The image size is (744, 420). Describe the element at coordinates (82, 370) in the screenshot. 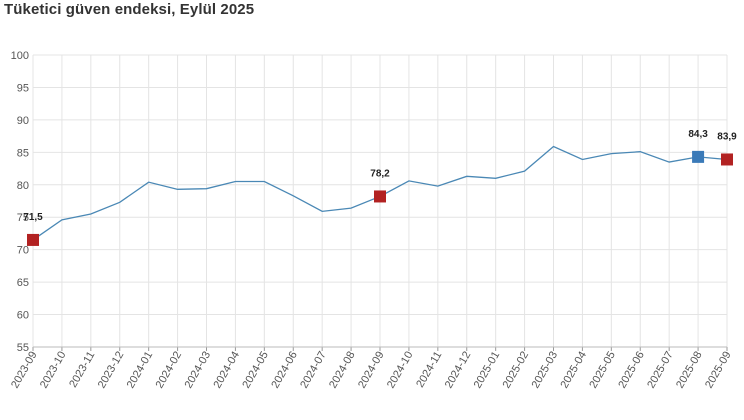

I see `x-tick-label-2023-11: 2023-11` at that location.